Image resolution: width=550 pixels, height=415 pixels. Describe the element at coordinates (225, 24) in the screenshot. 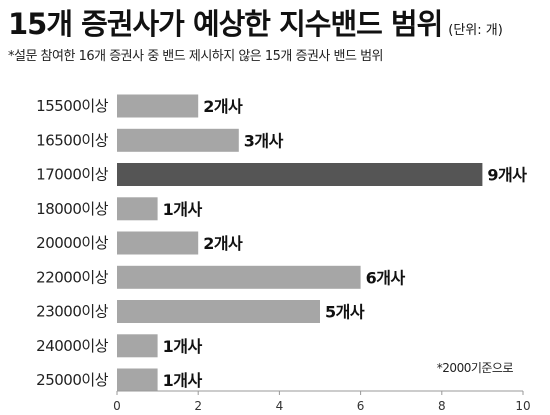

I see `chart-title-text: 15개 증권사가 예상한 지수밴드 범위` at that location.